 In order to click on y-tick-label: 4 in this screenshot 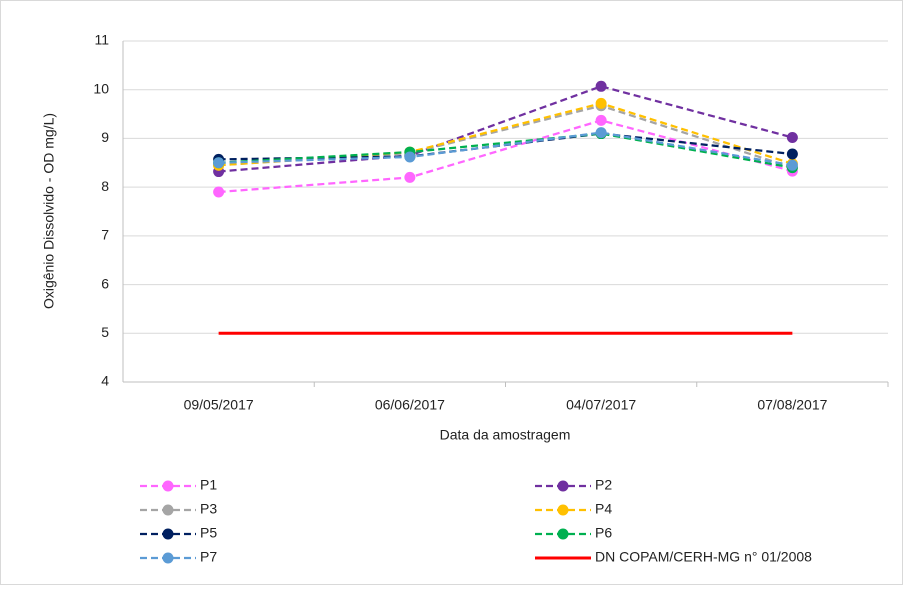, I will do `click(105, 381)`.